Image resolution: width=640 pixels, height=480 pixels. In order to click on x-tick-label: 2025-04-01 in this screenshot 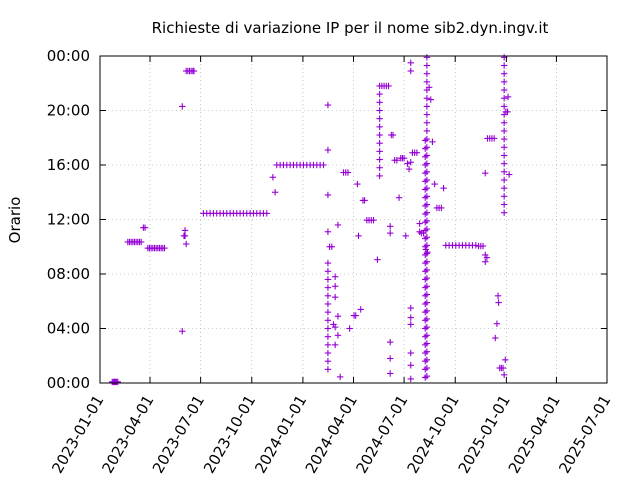, I will do `click(534, 434)`.